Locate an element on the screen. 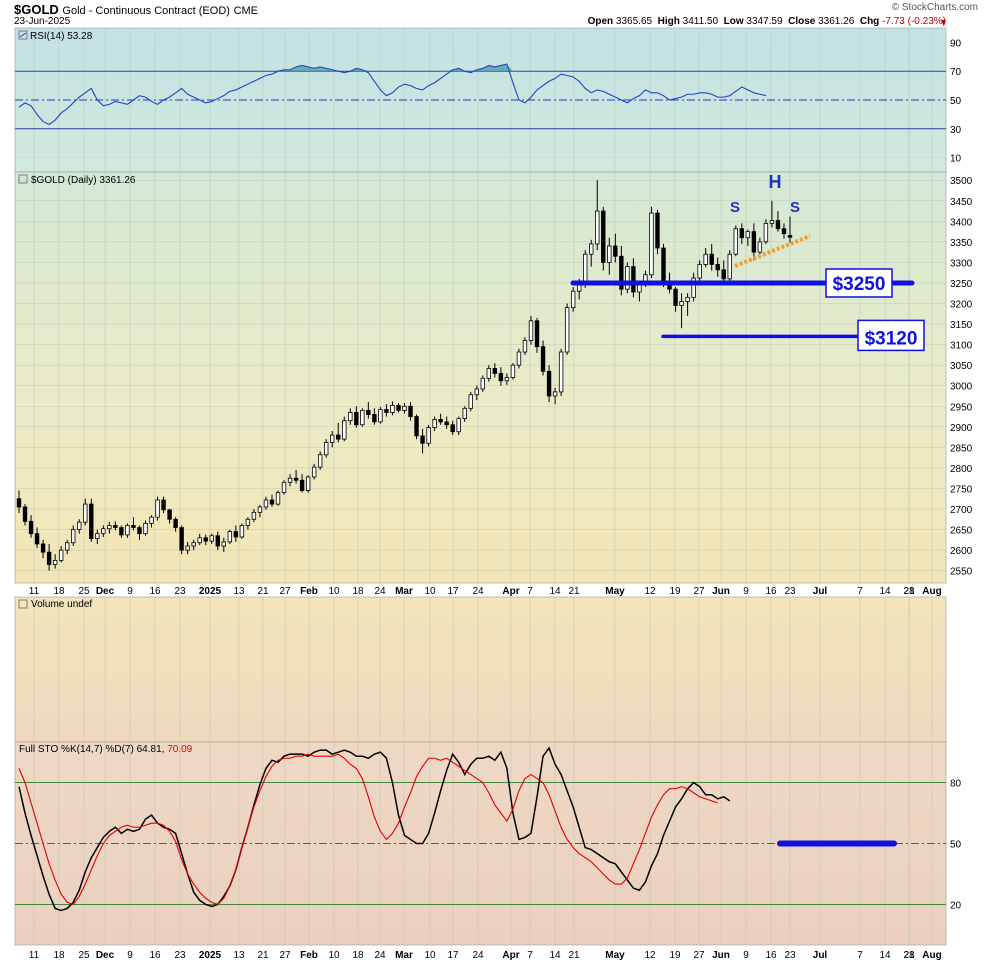 This screenshot has width=990, height=963. x-tick-label: 16 is located at coordinates (771, 955).